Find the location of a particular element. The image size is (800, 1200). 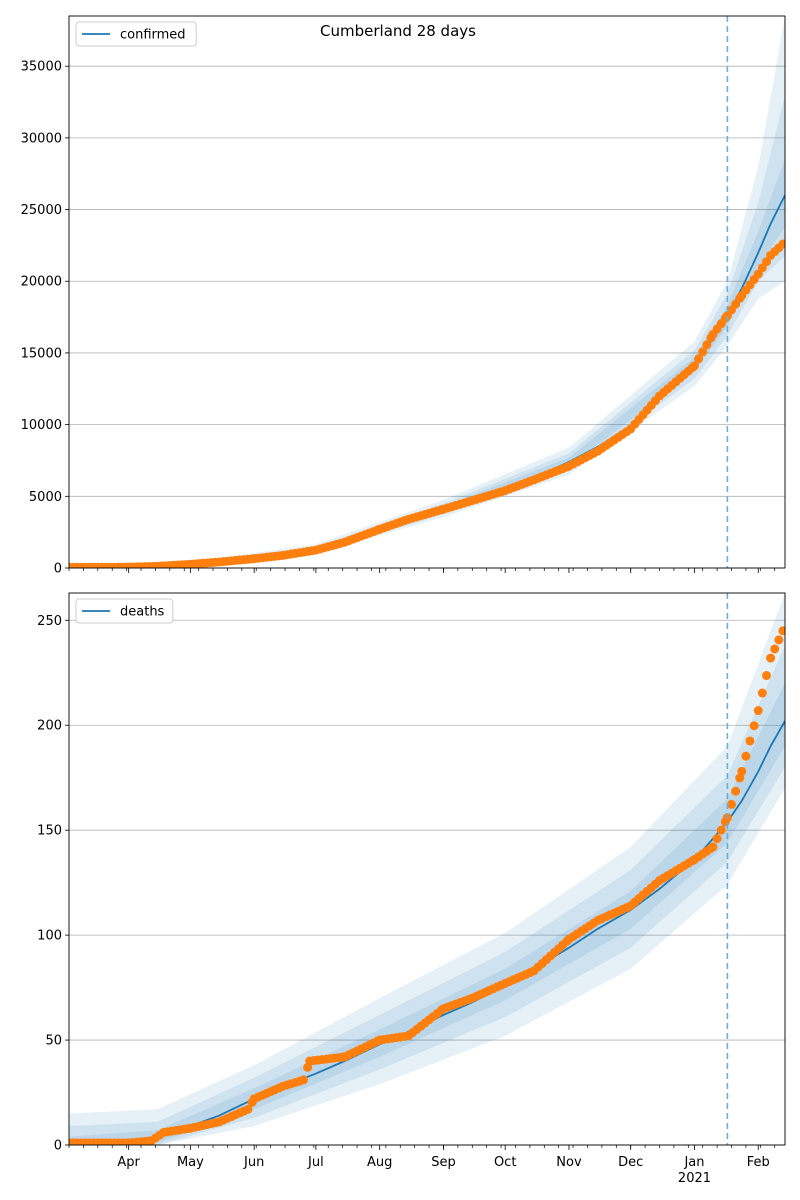

y-tick-label: 35000 is located at coordinates (41, 67).